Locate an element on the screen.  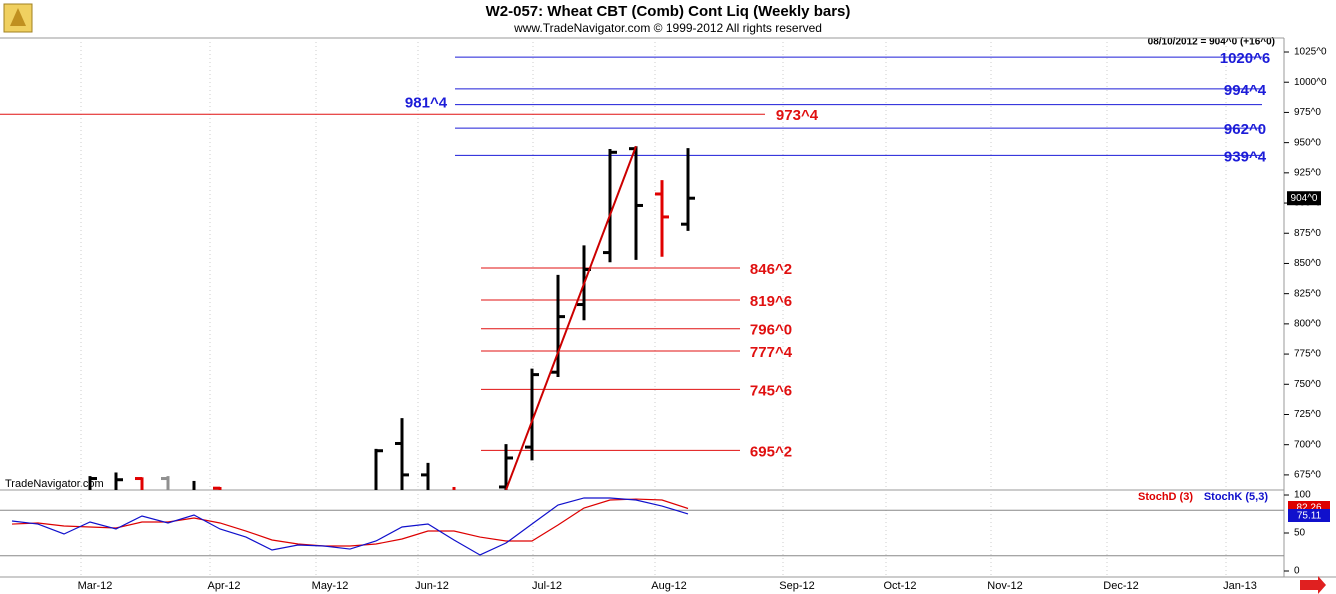
x-tick-label: May-12 is located at coordinates (330, 586).